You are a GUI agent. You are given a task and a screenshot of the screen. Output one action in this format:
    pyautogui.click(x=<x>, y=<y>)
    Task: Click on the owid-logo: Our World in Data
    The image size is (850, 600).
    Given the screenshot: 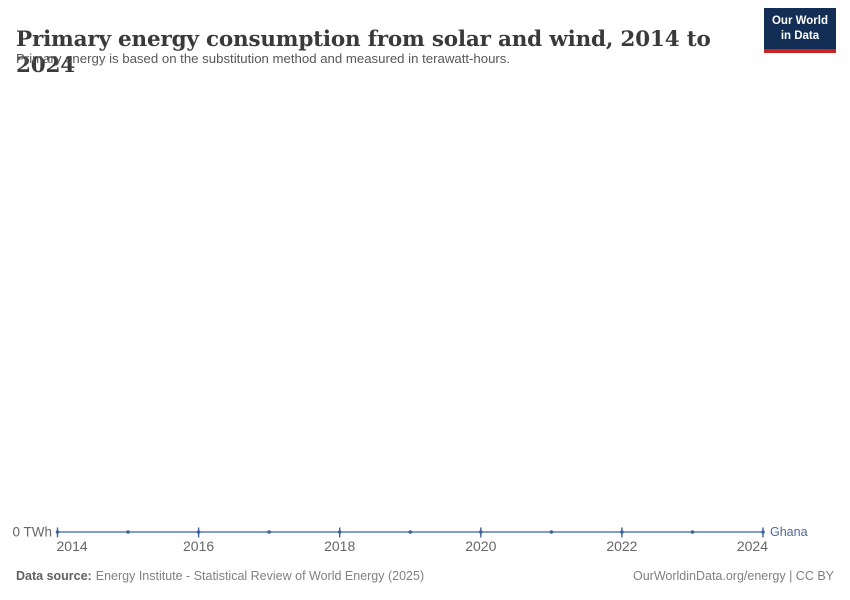 What is the action you would take?
    pyautogui.click(x=799, y=30)
    